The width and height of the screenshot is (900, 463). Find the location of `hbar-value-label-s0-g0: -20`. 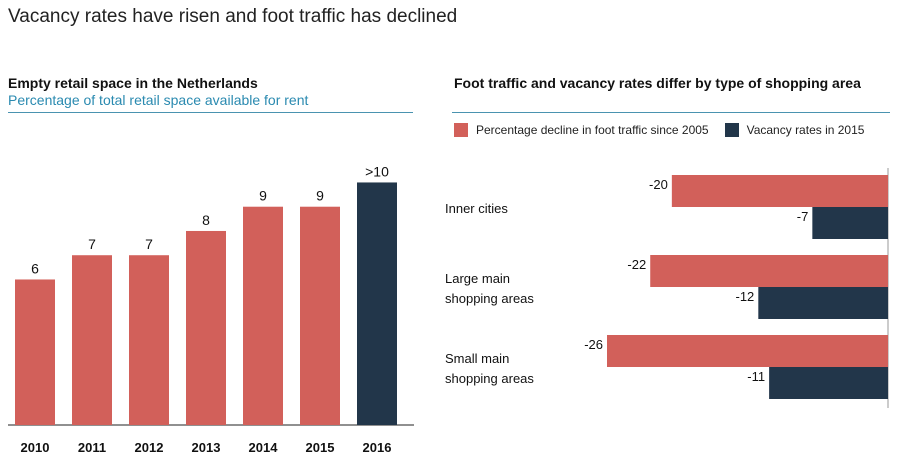

hbar-value-label-s0-g0: -20 is located at coordinates (658, 184).